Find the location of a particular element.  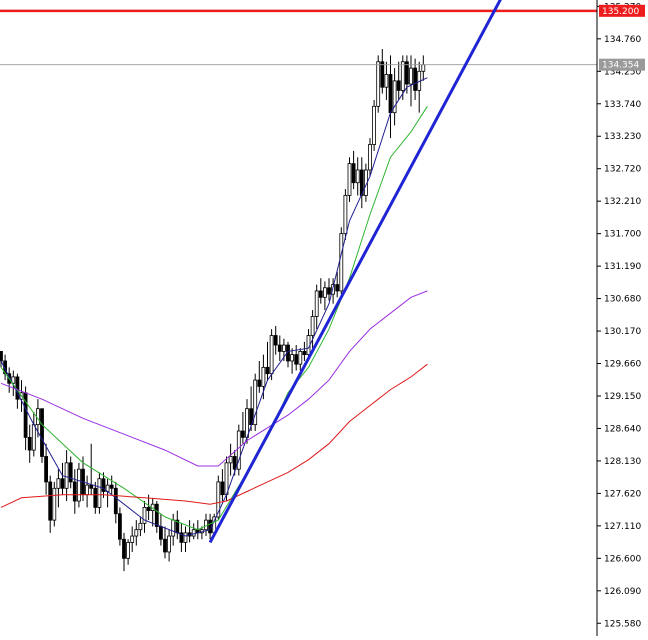

y-tick-label: 129.150 is located at coordinates (622, 397).